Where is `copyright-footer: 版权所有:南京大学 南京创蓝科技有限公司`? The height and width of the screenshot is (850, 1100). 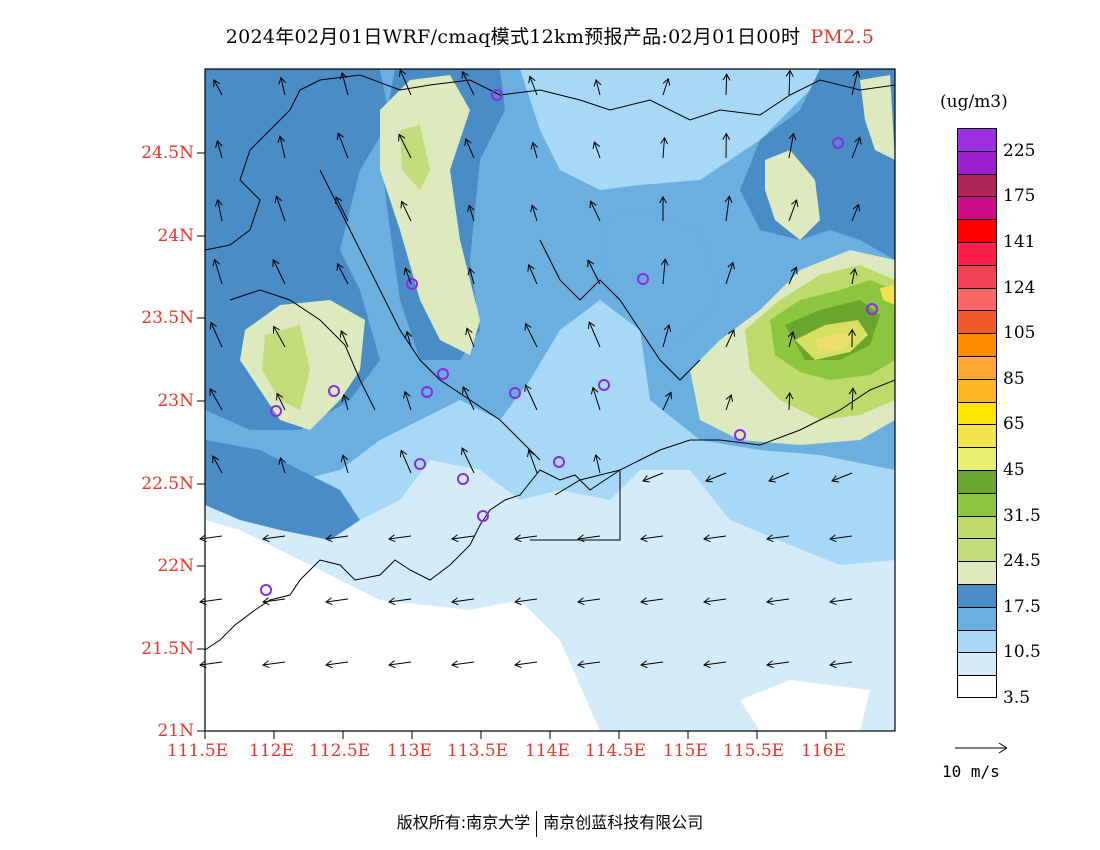 copyright-footer: 版权所有:南京大学 南京创蓝科技有限公司 is located at coordinates (550, 823).